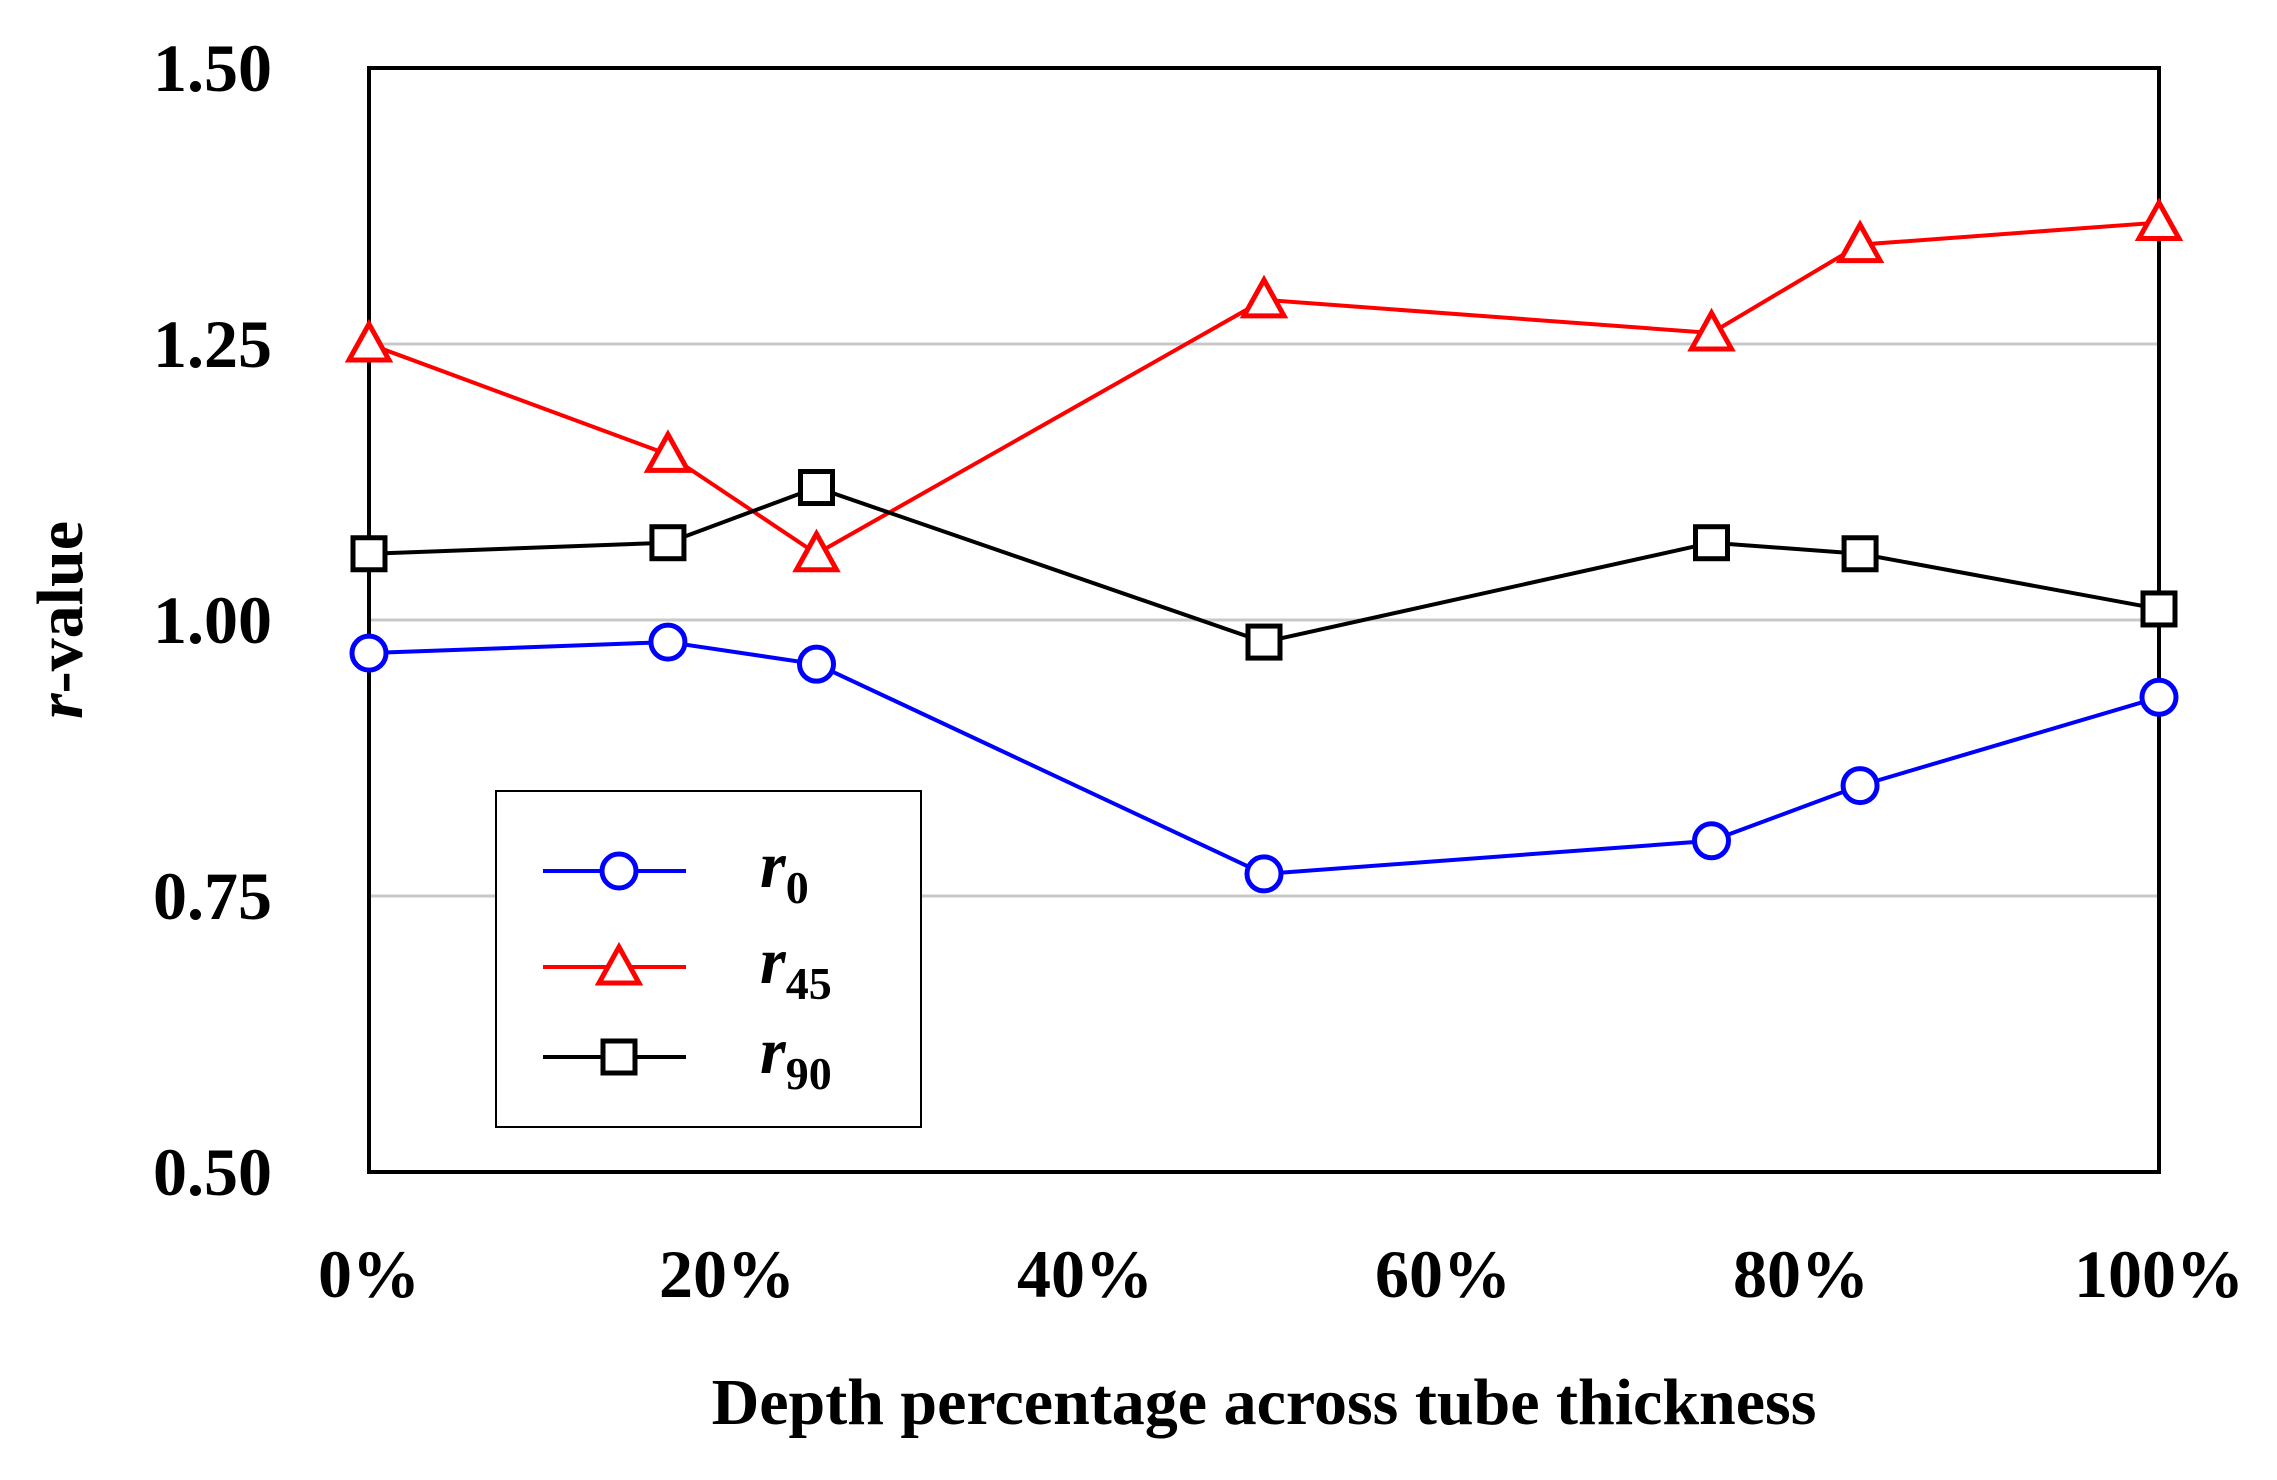  I want to click on legend-box, so click(708, 959).